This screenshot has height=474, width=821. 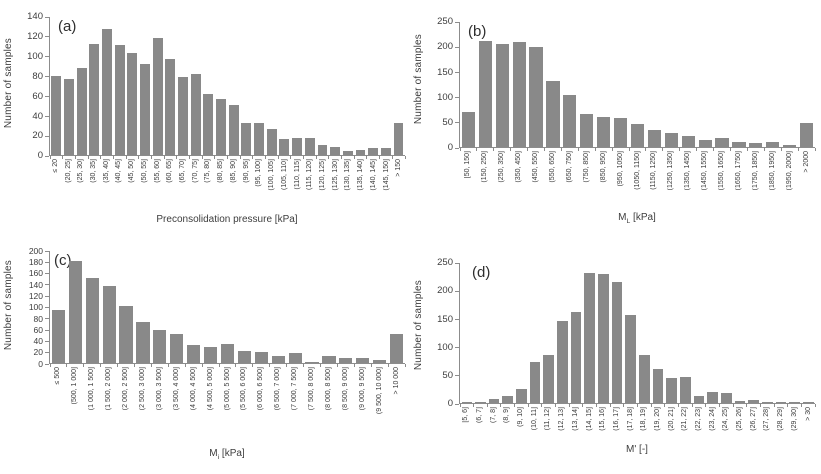 What do you see at coordinates (712, 419) in the screenshot?
I see `x-tick-label: (23, 24]` at bounding box center [712, 419].